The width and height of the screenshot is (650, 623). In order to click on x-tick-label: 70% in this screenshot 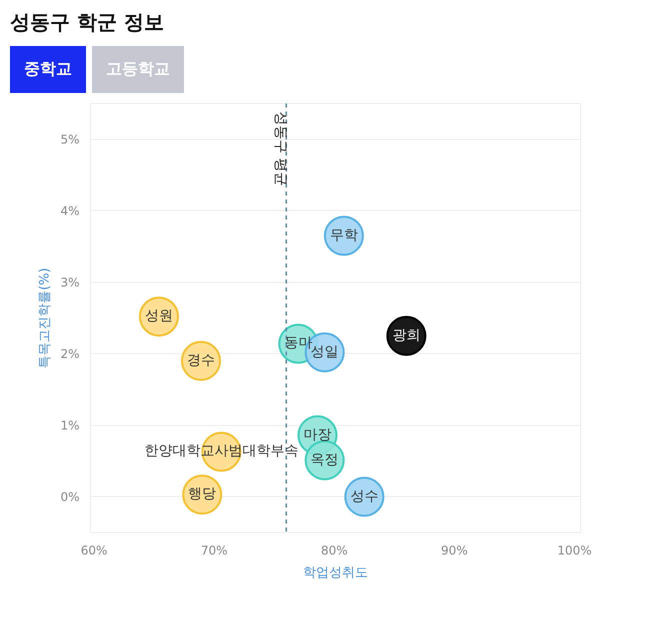, I will do `click(214, 550)`.